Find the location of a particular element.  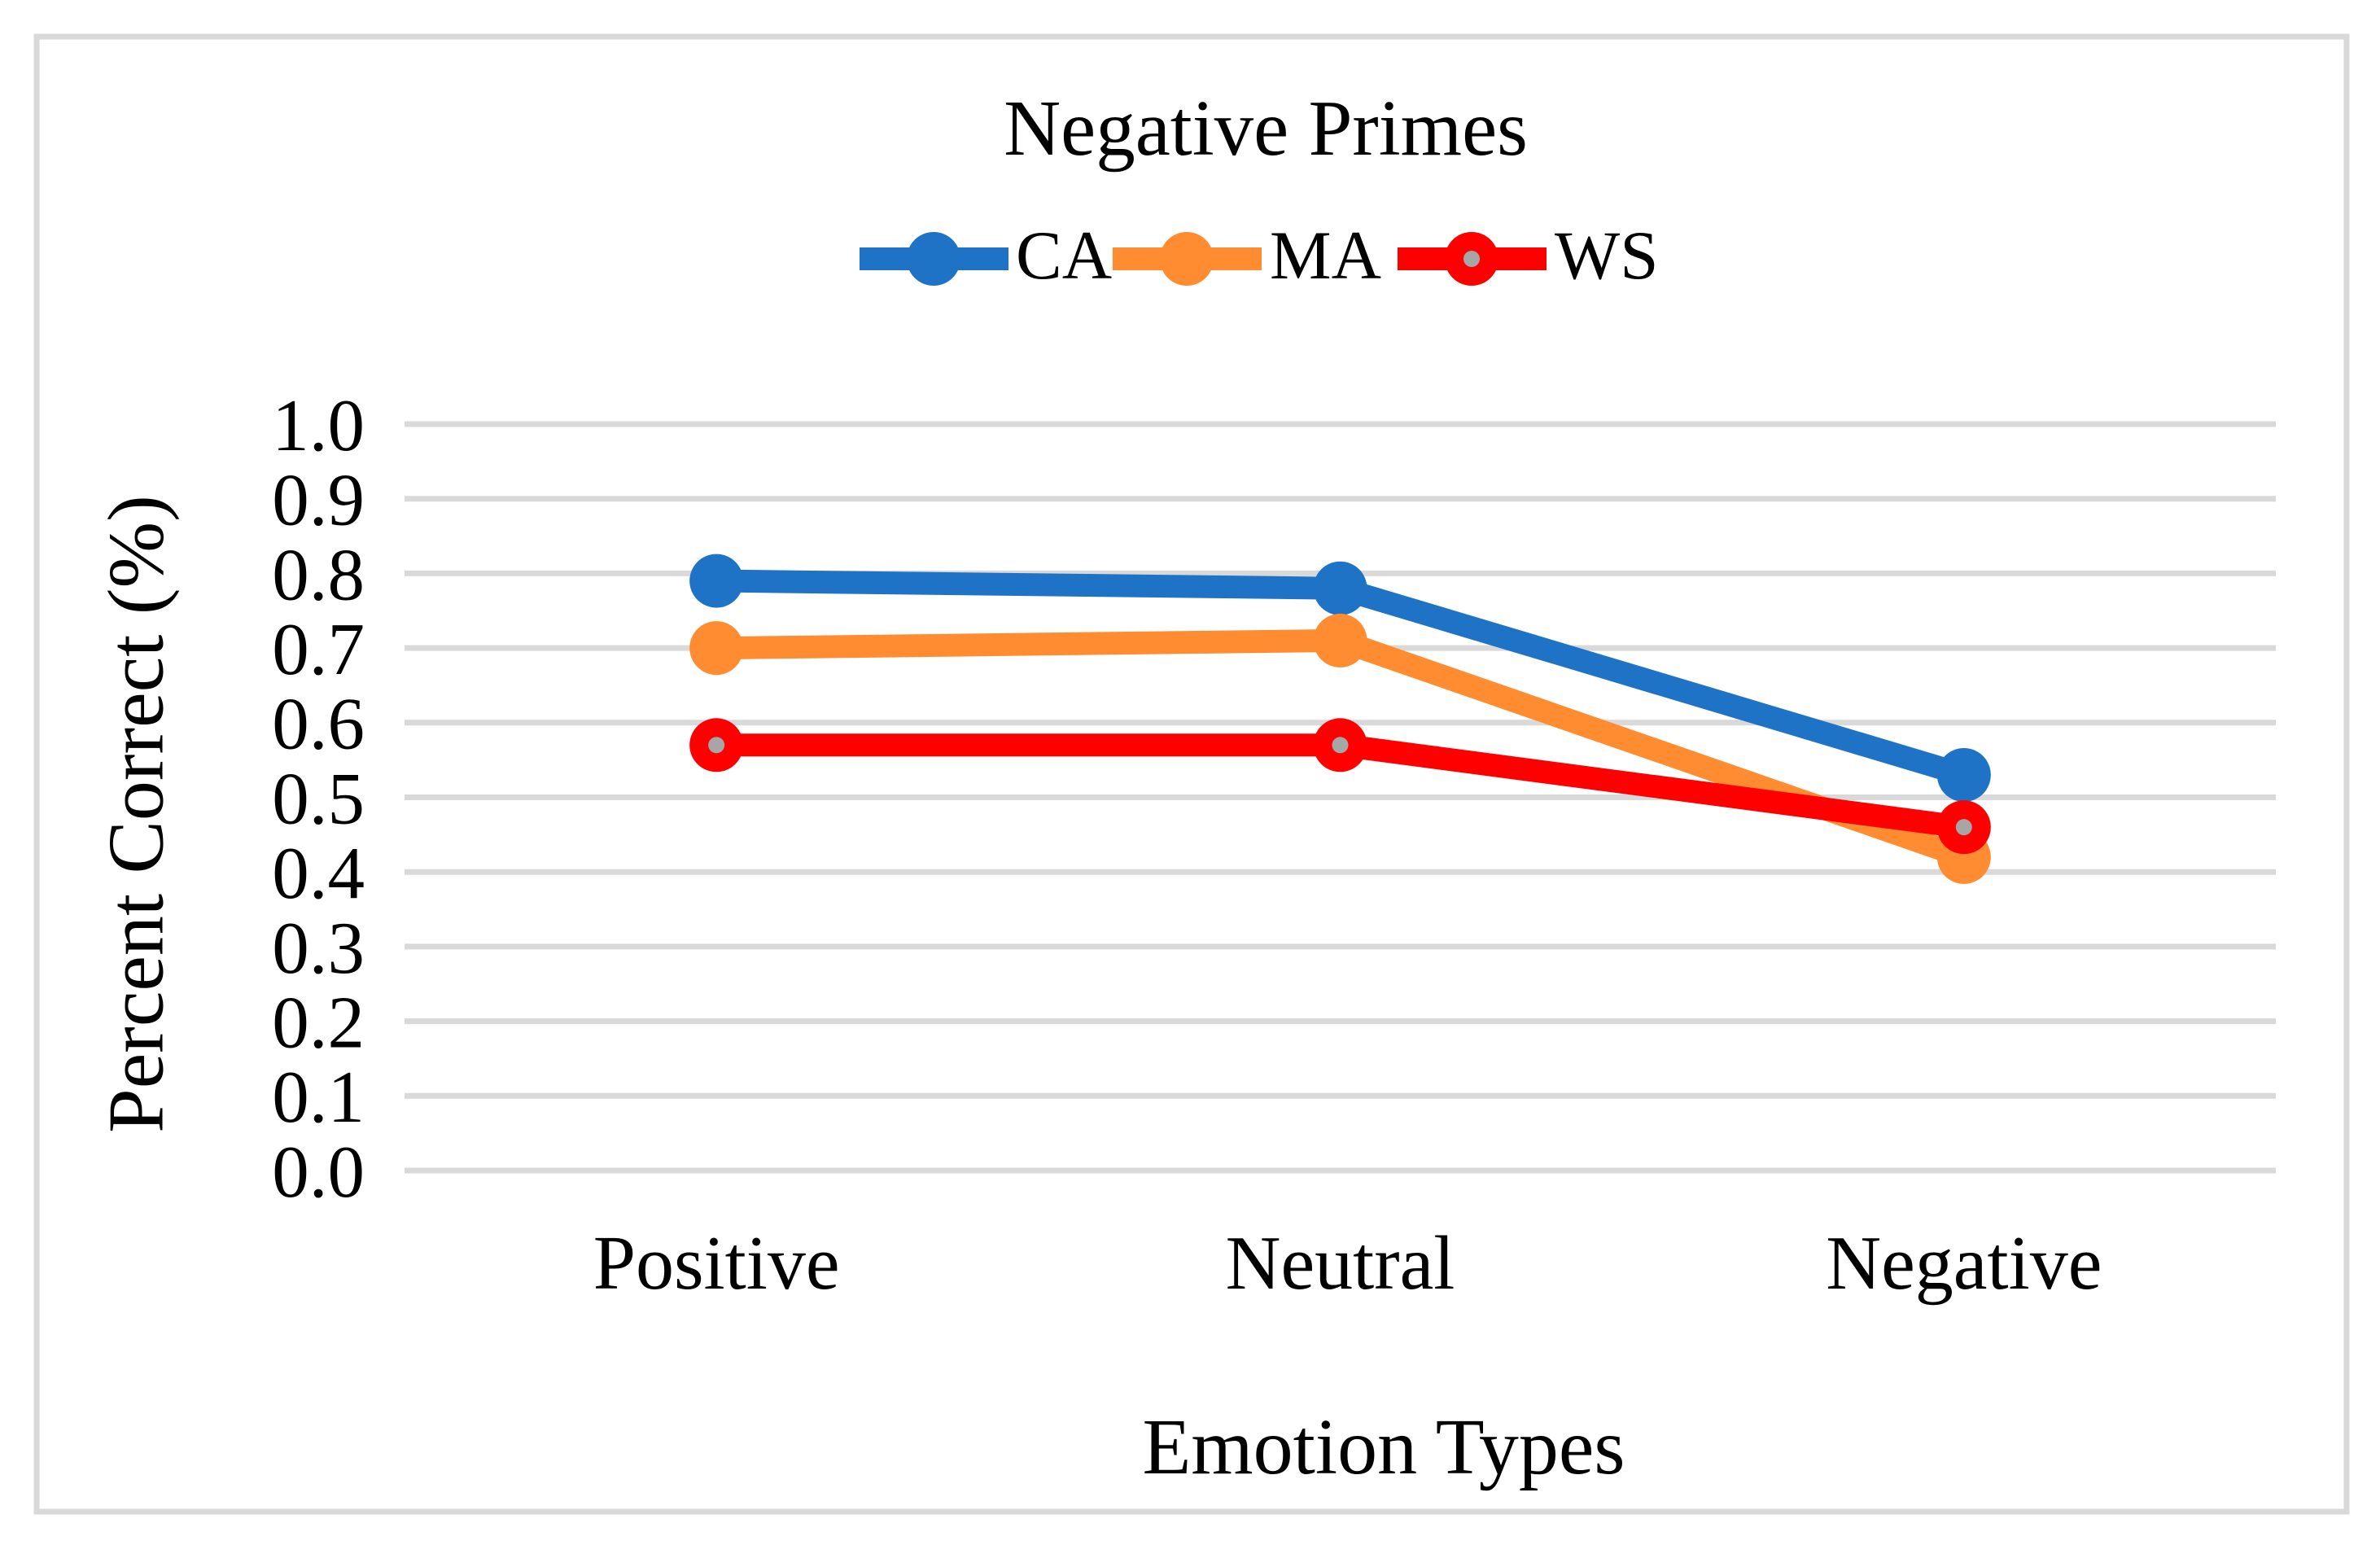

y-tick-label: 0.6 is located at coordinates (318, 724).